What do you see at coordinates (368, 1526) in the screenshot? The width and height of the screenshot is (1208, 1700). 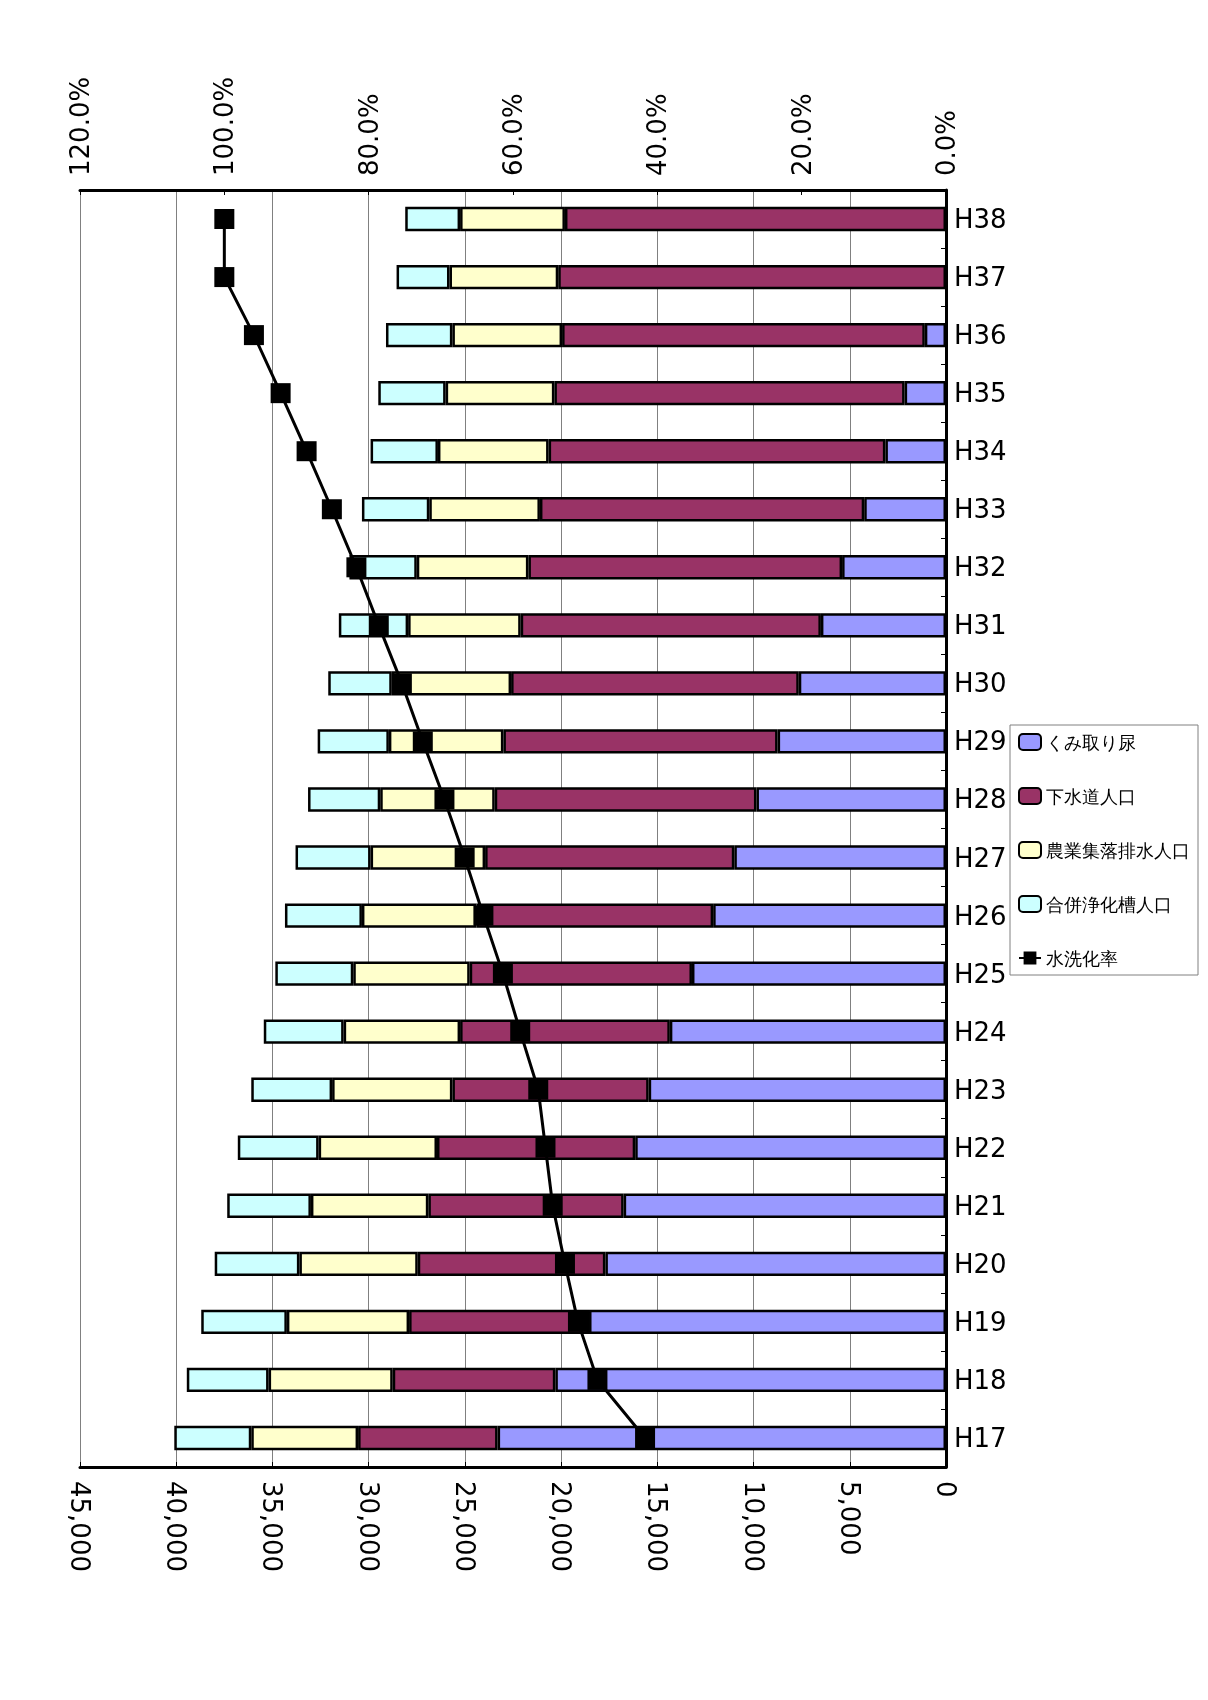 I see `x-tick-label: 30,000` at bounding box center [368, 1526].